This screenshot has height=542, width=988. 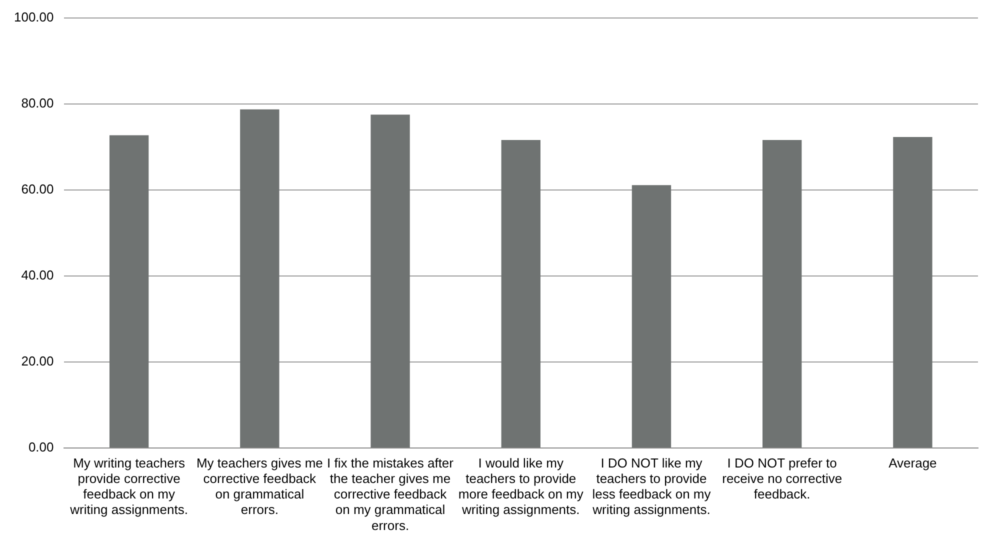 I want to click on y-tick-label: 40.00, so click(x=37, y=275).